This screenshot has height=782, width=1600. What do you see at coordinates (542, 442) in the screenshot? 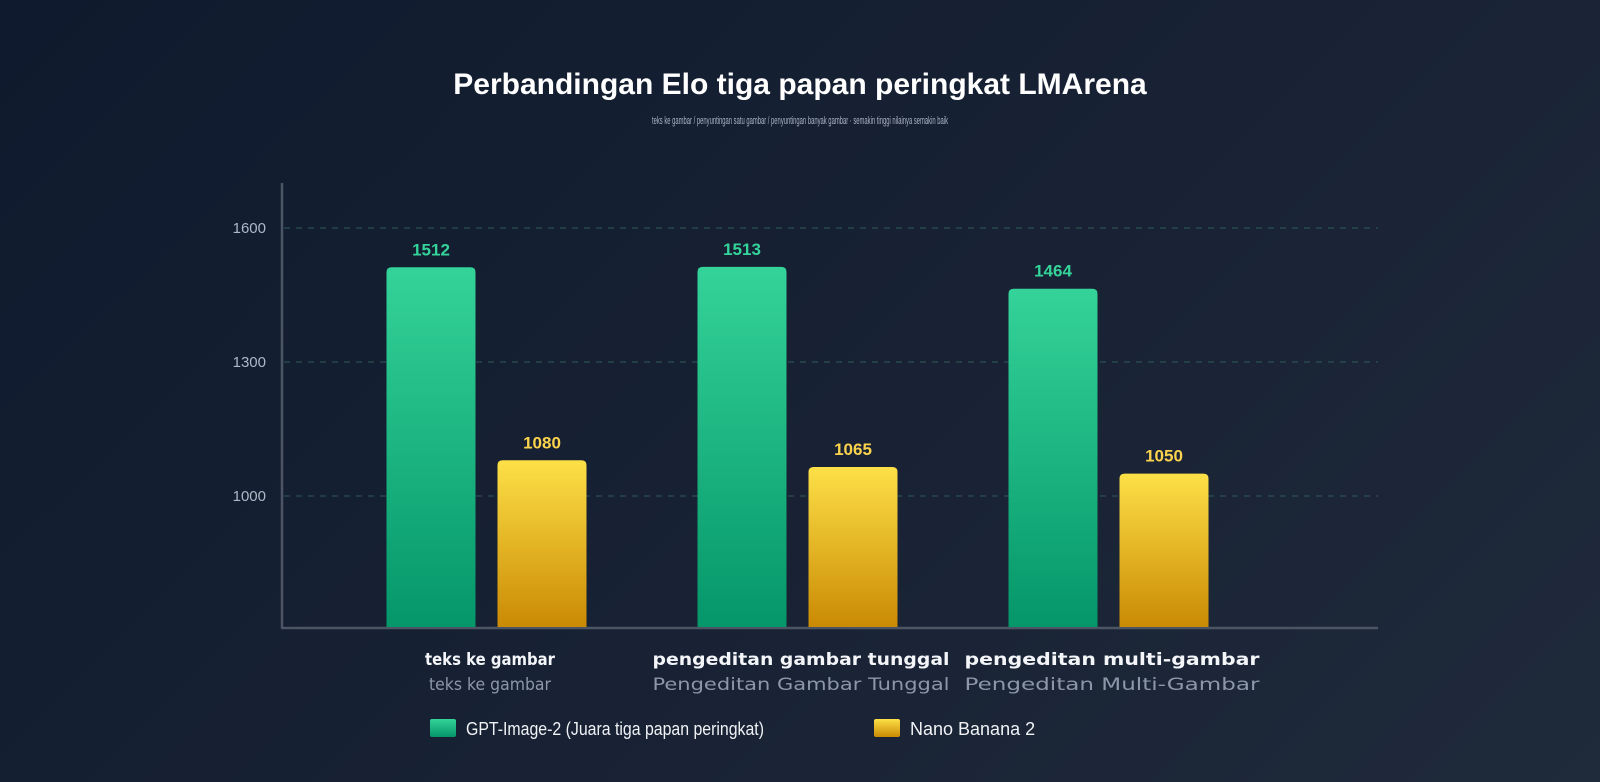
I see `value-label-nano-banana-2-1: 1080` at bounding box center [542, 442].